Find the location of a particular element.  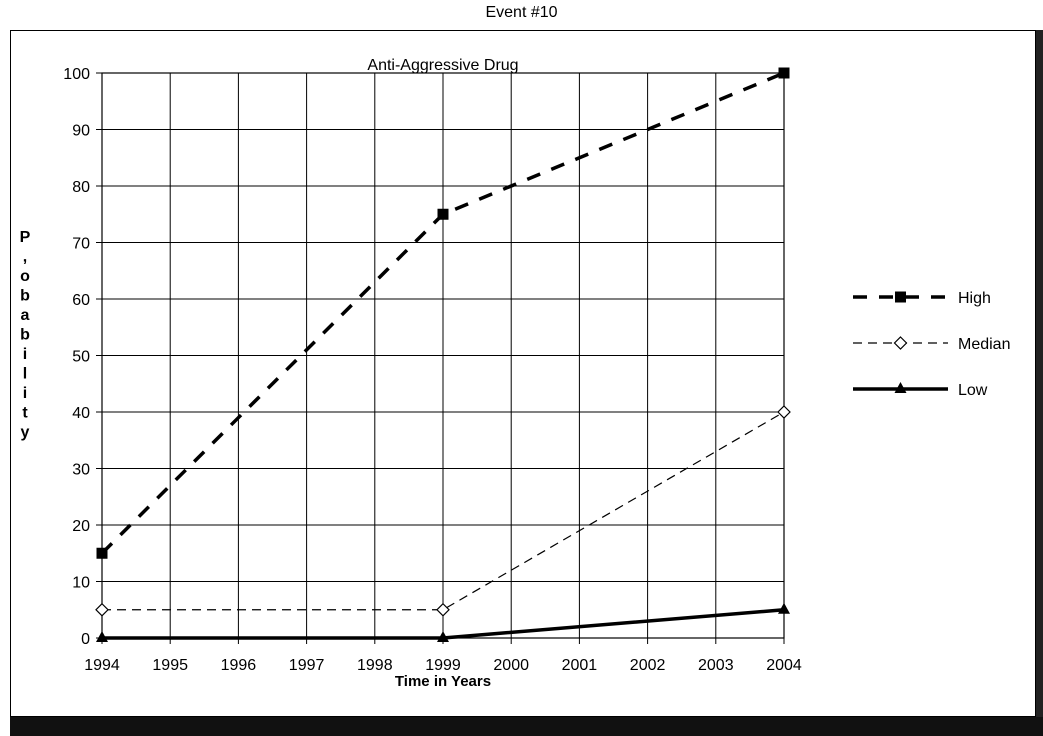

legend-label-high: High is located at coordinates (974, 298).